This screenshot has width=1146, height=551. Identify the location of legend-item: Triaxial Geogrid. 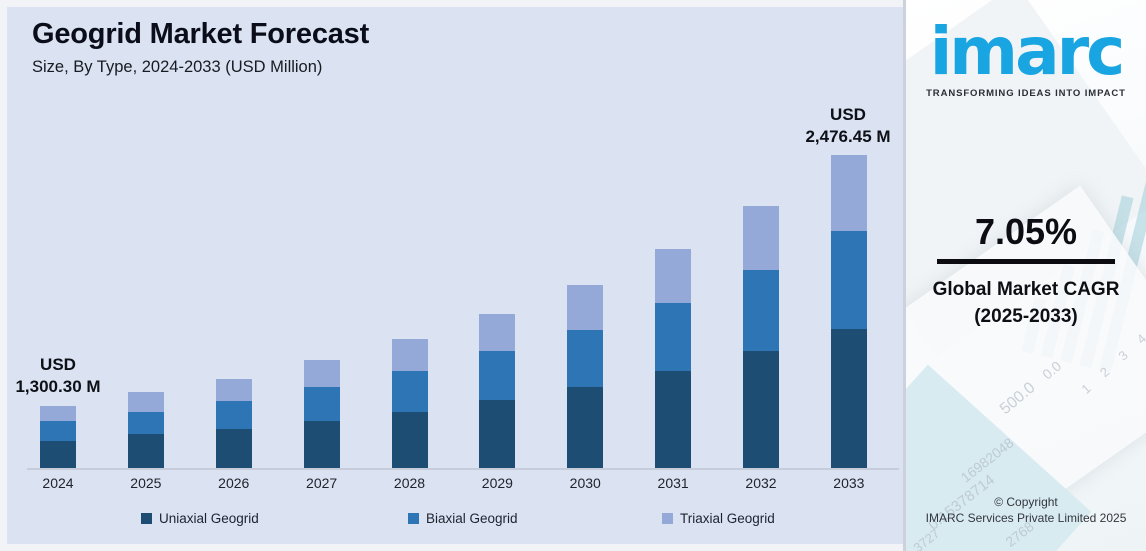
(718, 518).